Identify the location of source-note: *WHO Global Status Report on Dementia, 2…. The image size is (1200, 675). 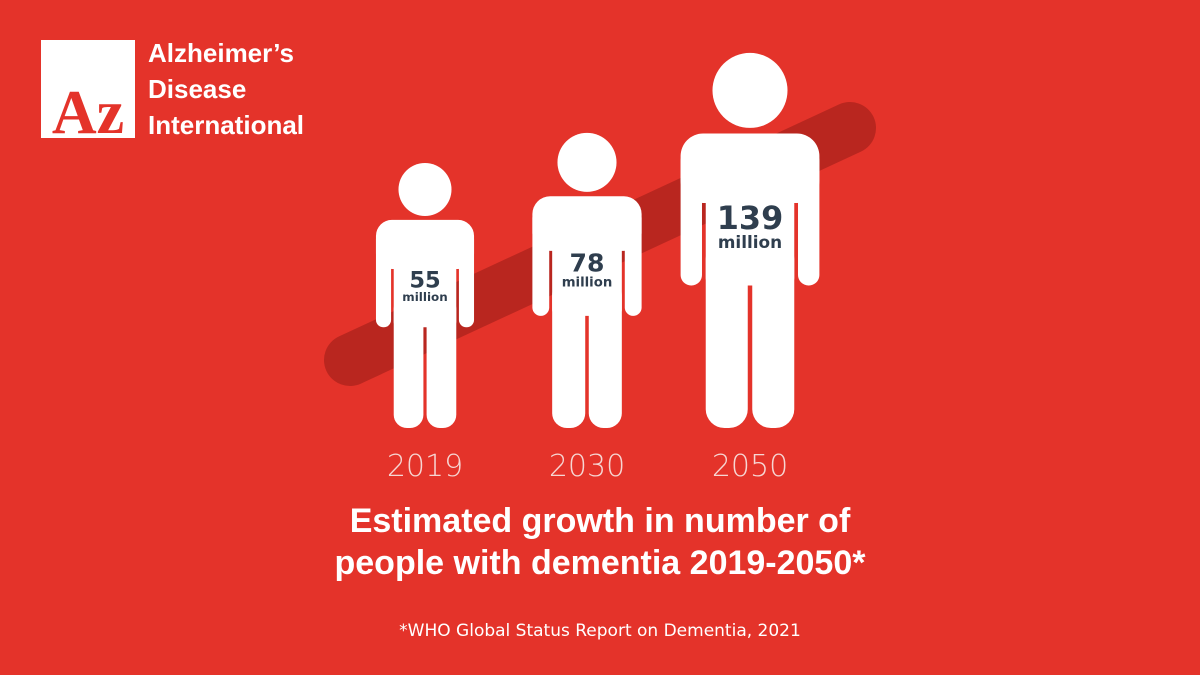
(600, 631).